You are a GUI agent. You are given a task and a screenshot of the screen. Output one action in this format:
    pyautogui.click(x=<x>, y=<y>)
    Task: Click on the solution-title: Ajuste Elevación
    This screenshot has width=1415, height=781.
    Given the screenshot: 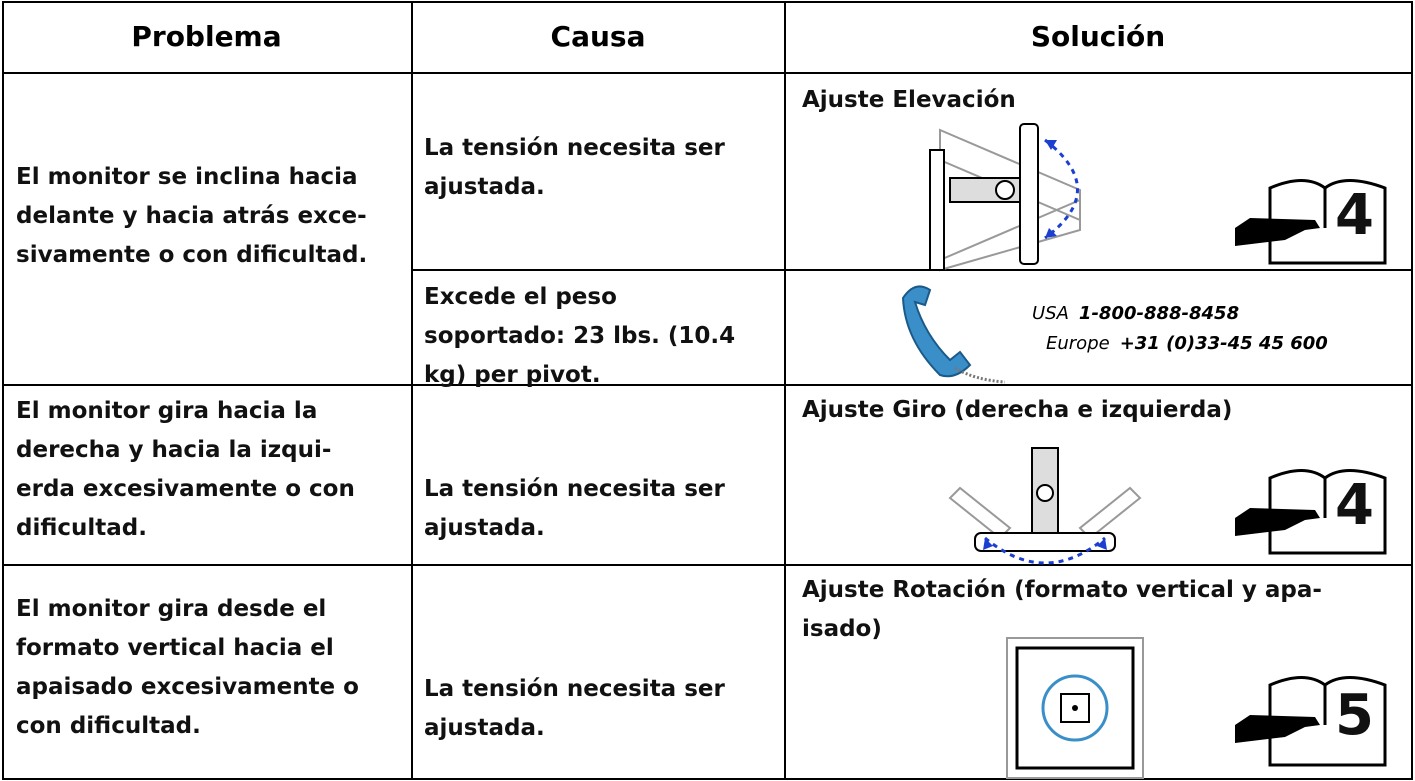 What is the action you would take?
    pyautogui.click(x=909, y=100)
    